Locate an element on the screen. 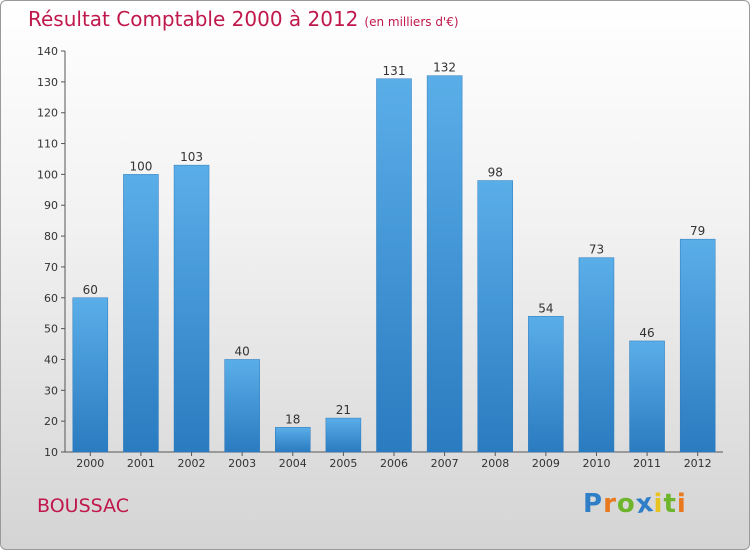  x-tick-label: 2006 is located at coordinates (394, 463).